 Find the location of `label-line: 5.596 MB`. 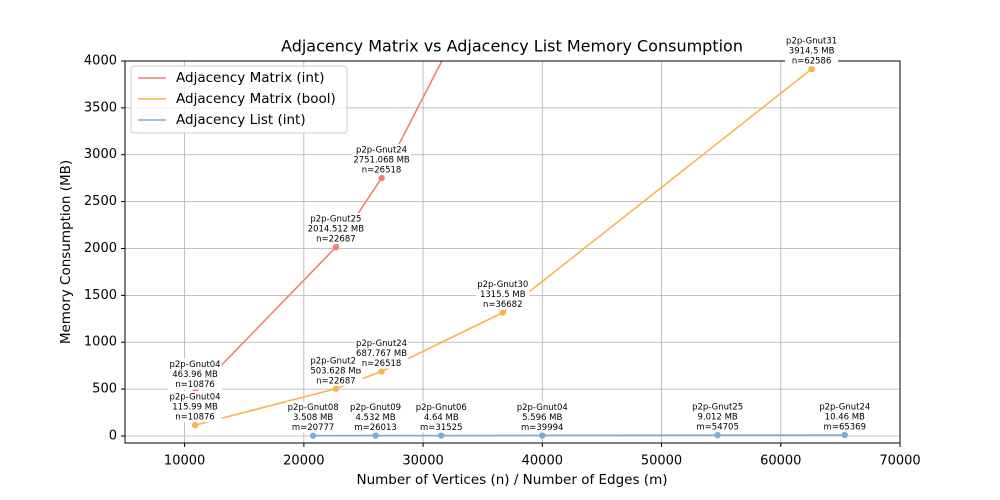

label-line: 5.596 MB is located at coordinates (542, 418).